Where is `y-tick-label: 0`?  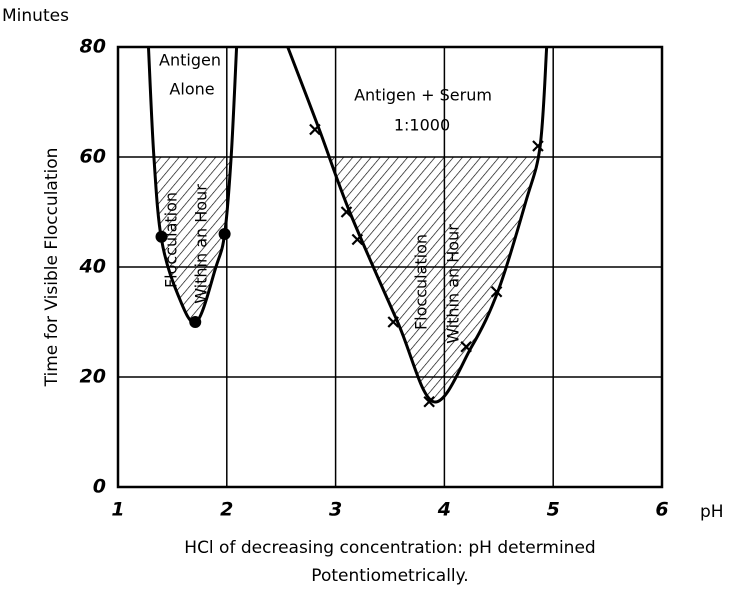 y-tick-label: 0 is located at coordinates (99, 487).